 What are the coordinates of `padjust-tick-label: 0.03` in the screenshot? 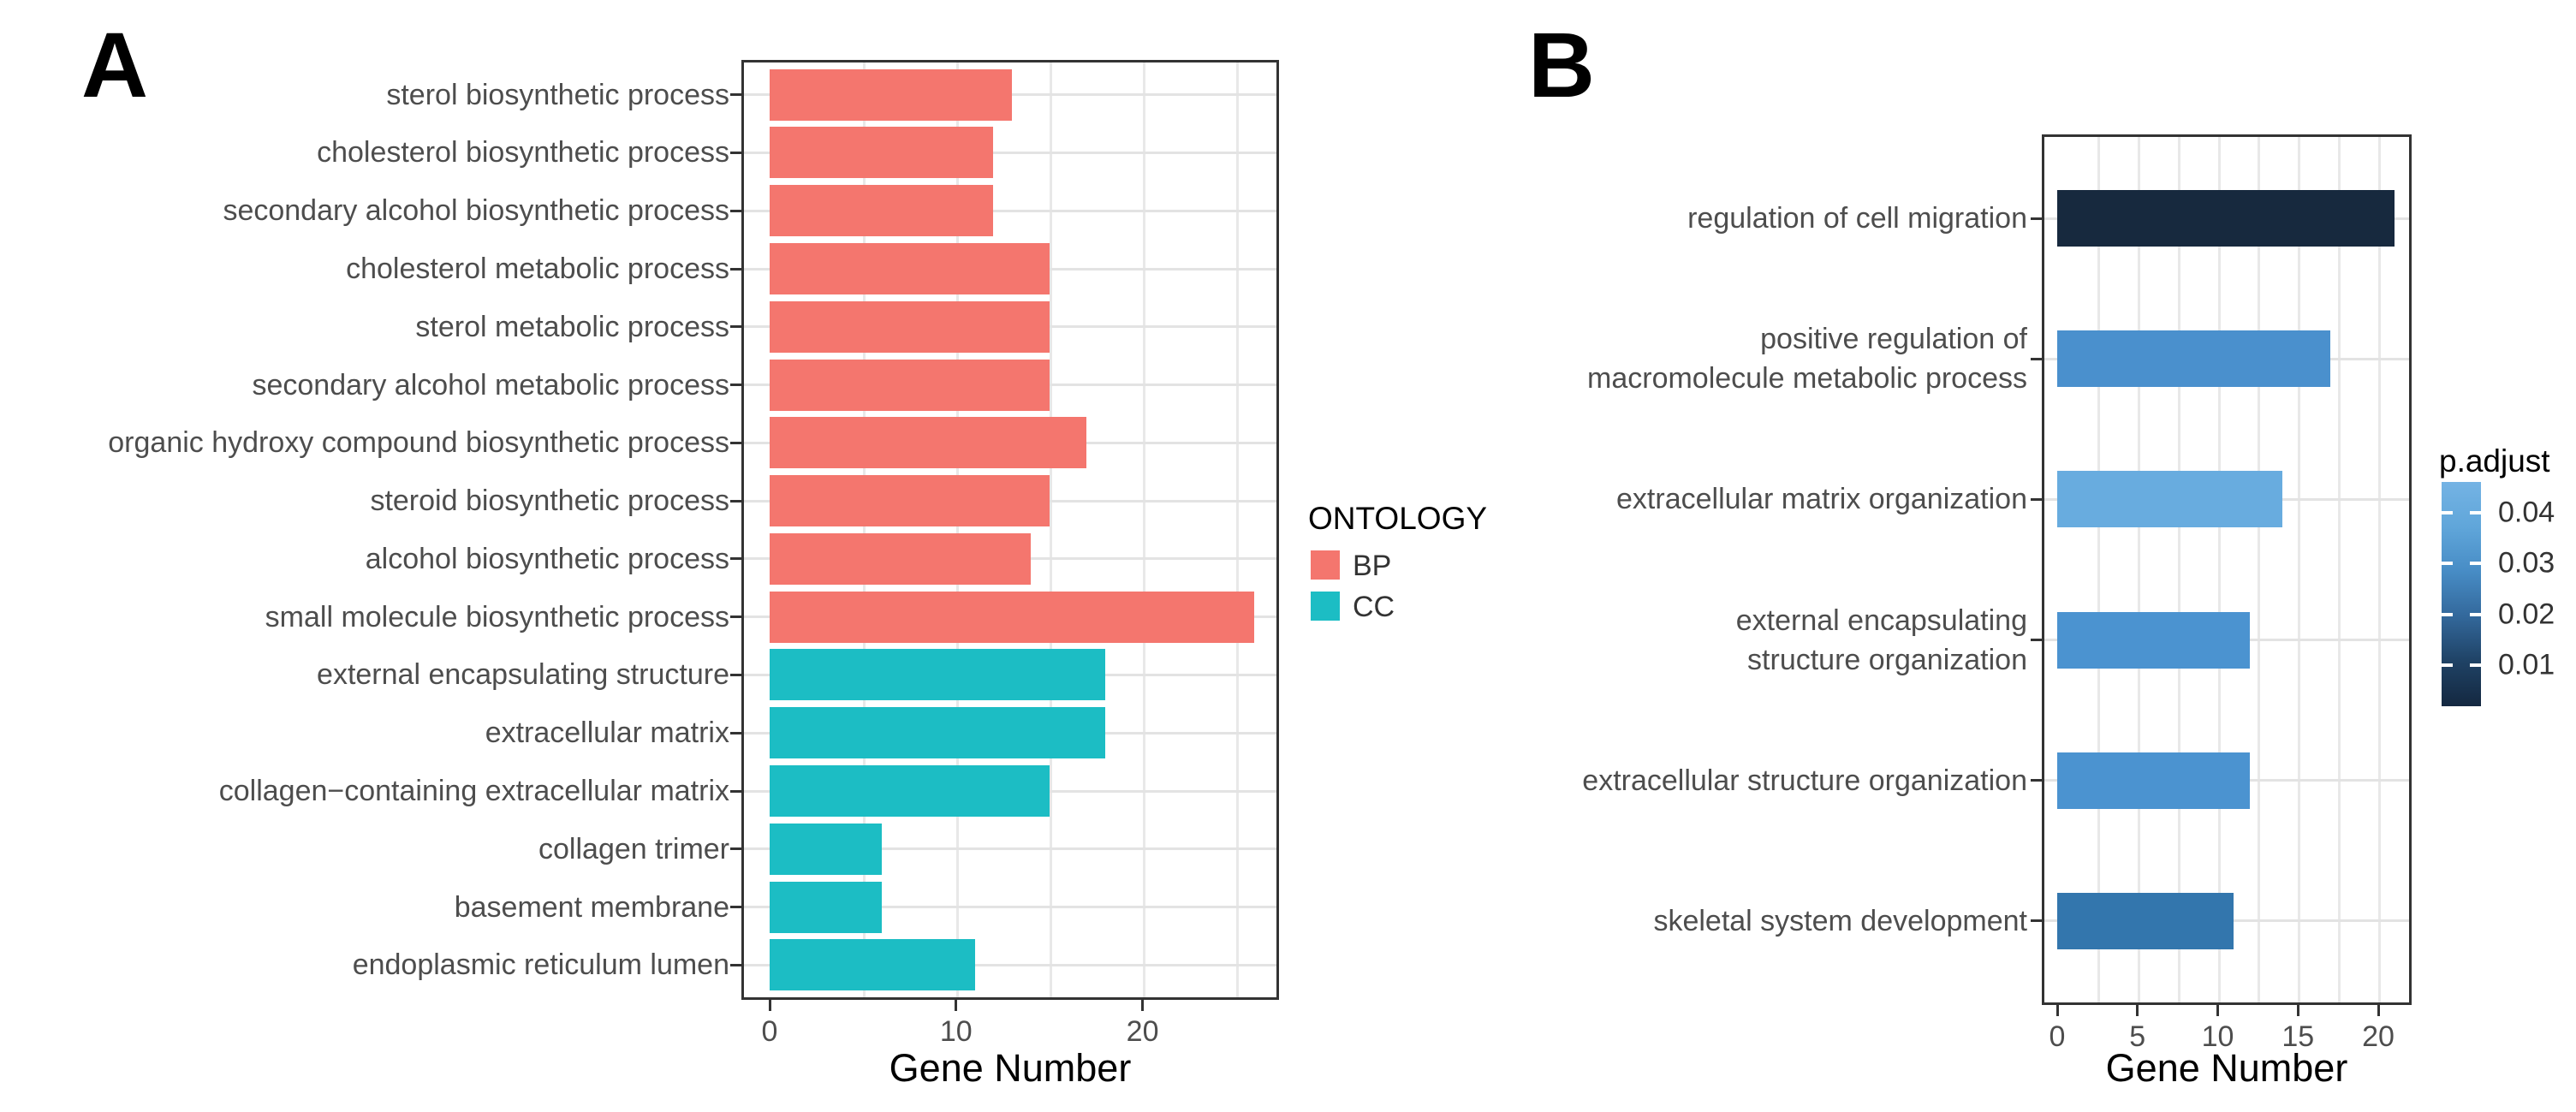 It's located at (2526, 563).